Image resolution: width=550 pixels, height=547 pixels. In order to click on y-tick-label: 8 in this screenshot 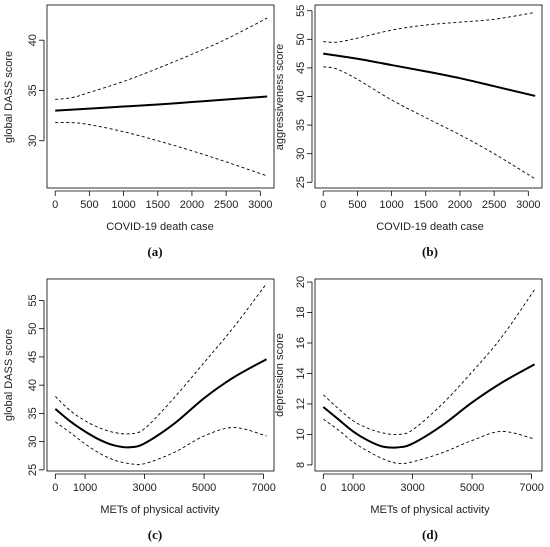, I will do `click(301, 465)`.